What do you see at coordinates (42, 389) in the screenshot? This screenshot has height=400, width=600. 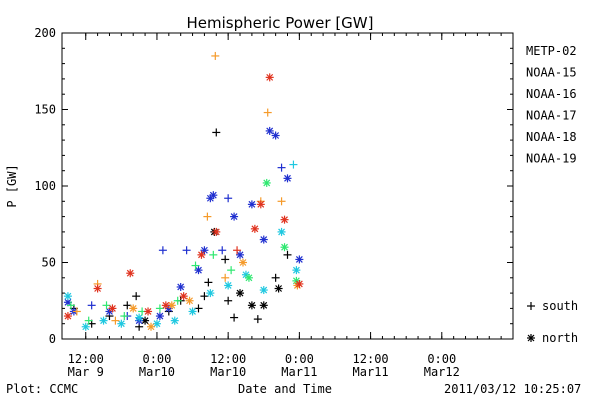 I see `footer-plot-credit: Plot: CCMC` at bounding box center [42, 389].